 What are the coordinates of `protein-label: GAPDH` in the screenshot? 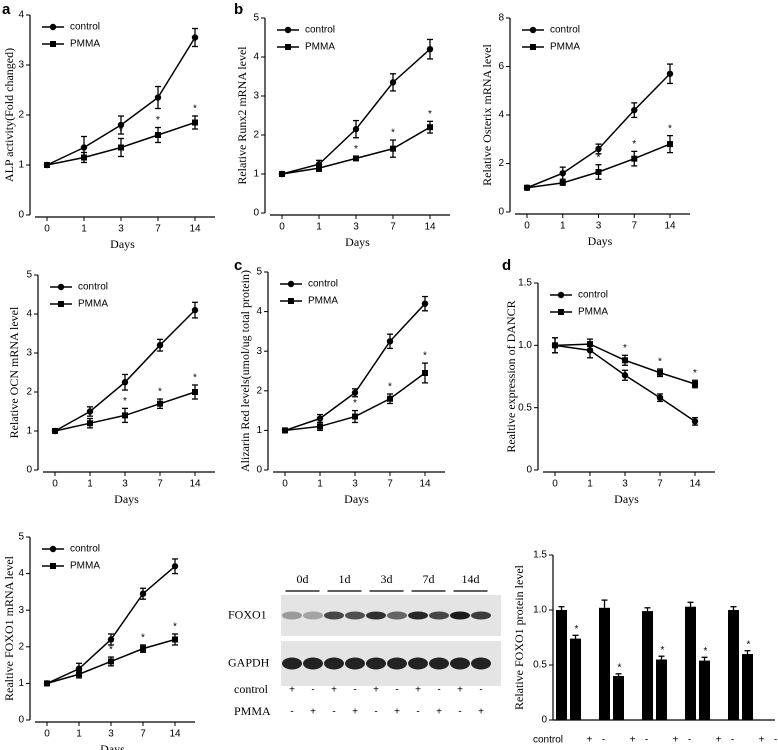 It's located at (249, 662).